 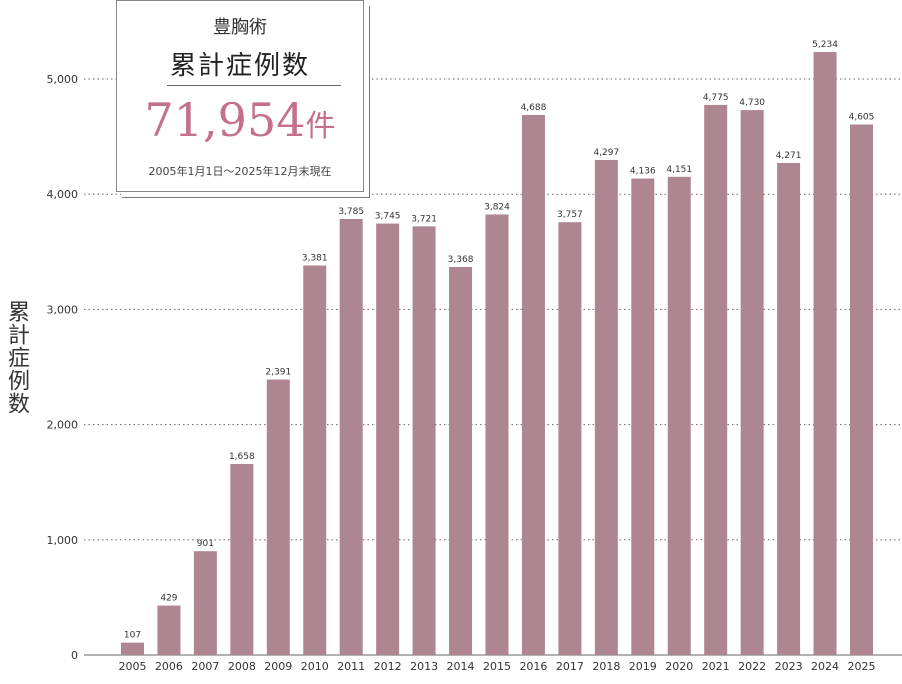 What do you see at coordinates (278, 373) in the screenshot?
I see `value-label-2009: 2,391` at bounding box center [278, 373].